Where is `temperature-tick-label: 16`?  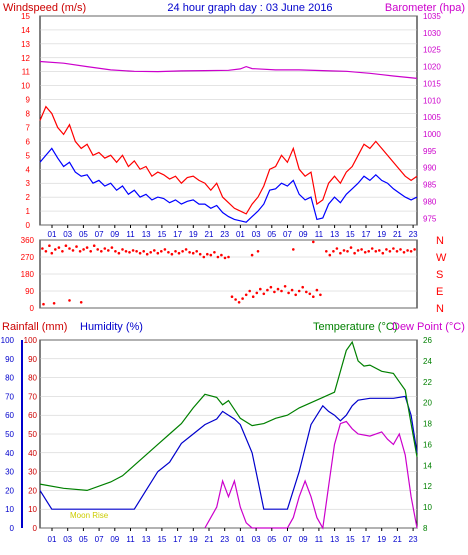 temperature-tick-label: 16 is located at coordinates (427, 444).